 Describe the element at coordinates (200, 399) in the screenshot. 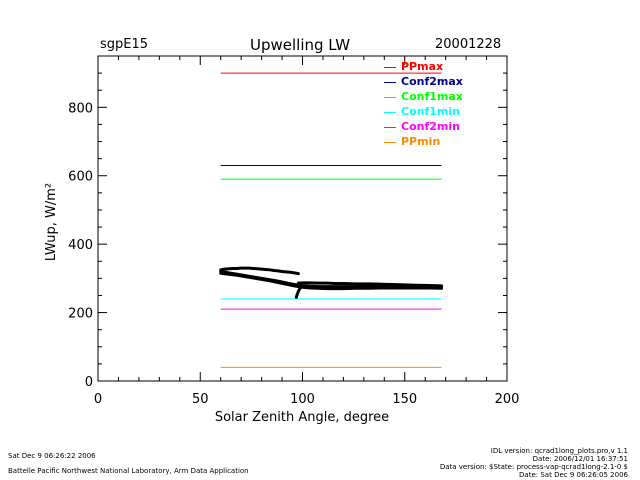

I see `x-tick-label: 50` at that location.